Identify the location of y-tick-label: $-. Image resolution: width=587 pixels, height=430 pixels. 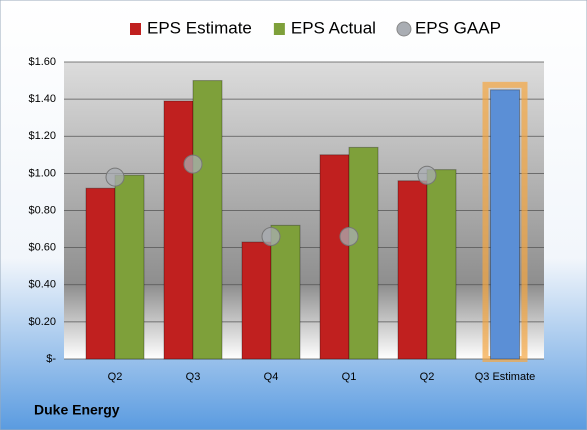
(51, 359).